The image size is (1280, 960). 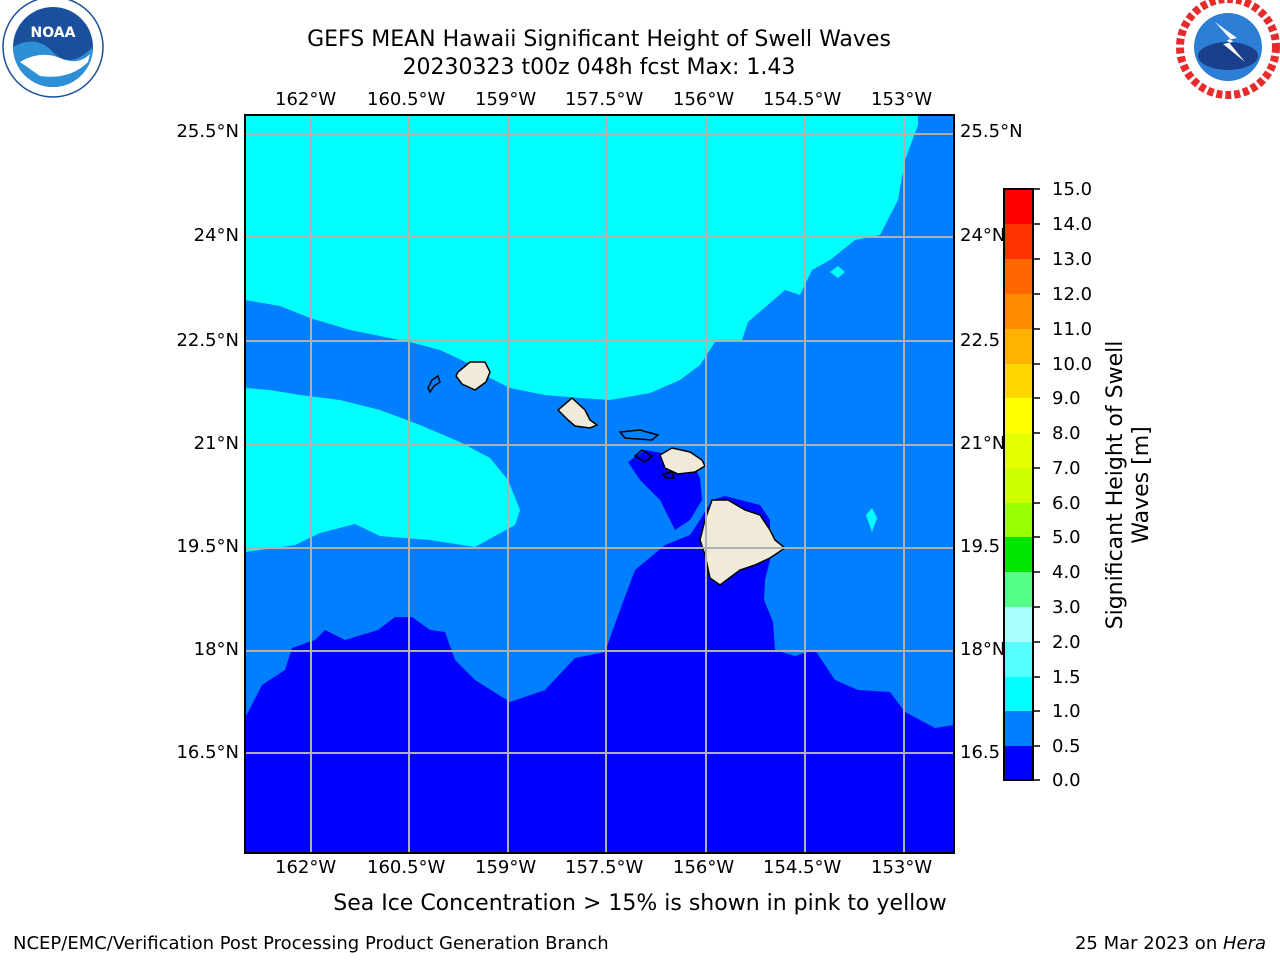 What do you see at coordinates (207, 752) in the screenshot?
I see `lat-label-left: 16.5°N` at bounding box center [207, 752].